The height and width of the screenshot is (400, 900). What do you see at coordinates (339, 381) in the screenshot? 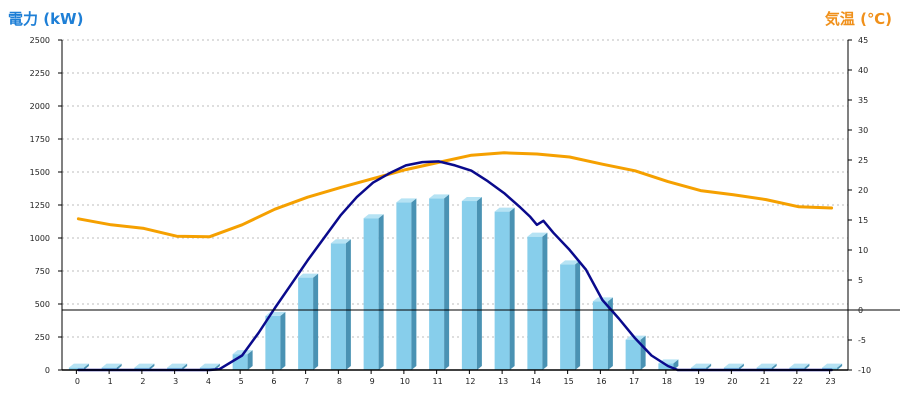
I see `x-tick-label: 8` at bounding box center [339, 381].